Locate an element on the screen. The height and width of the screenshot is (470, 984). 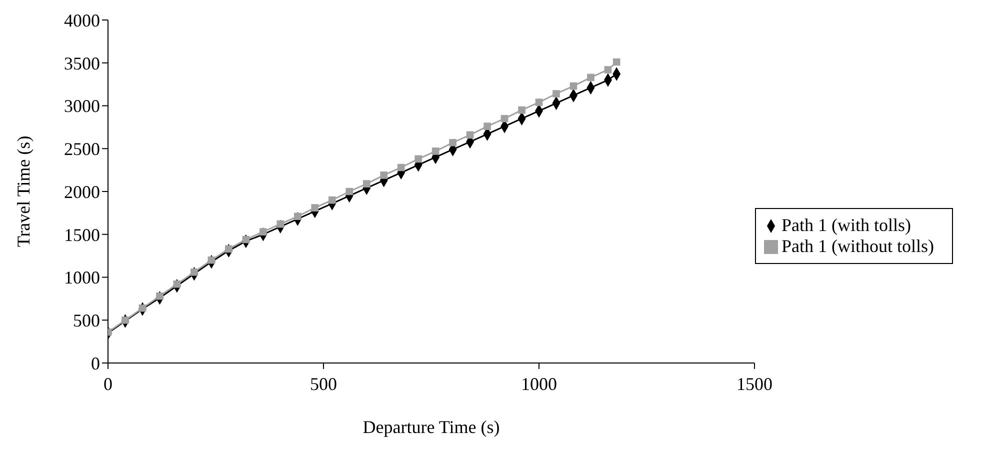
x-axis-title: Departure Time (s) is located at coordinates (431, 427).